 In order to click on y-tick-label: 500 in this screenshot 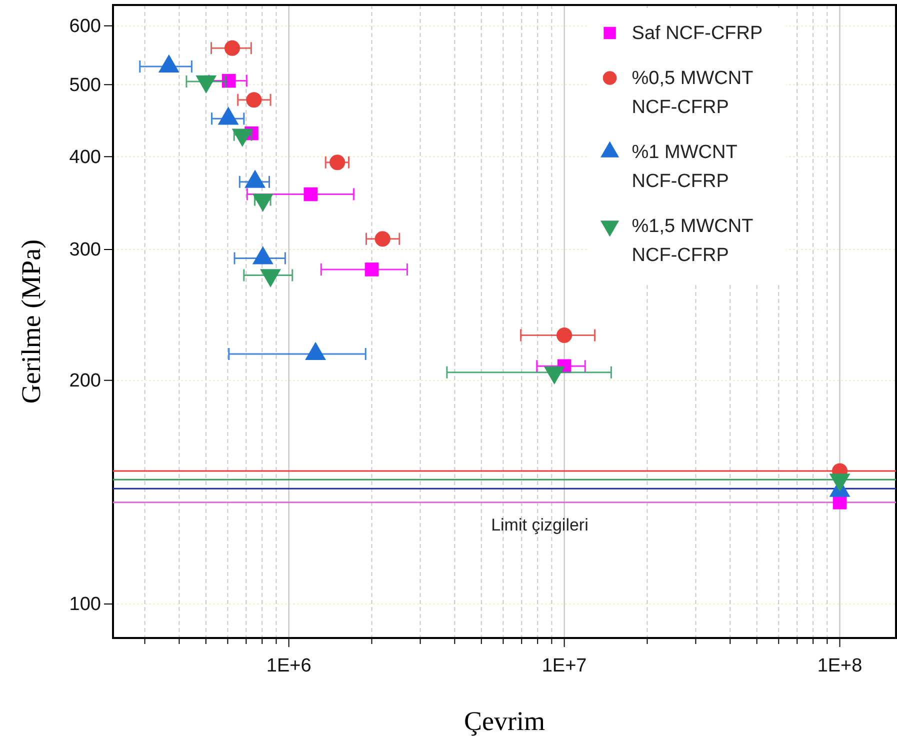, I will do `click(85, 85)`.